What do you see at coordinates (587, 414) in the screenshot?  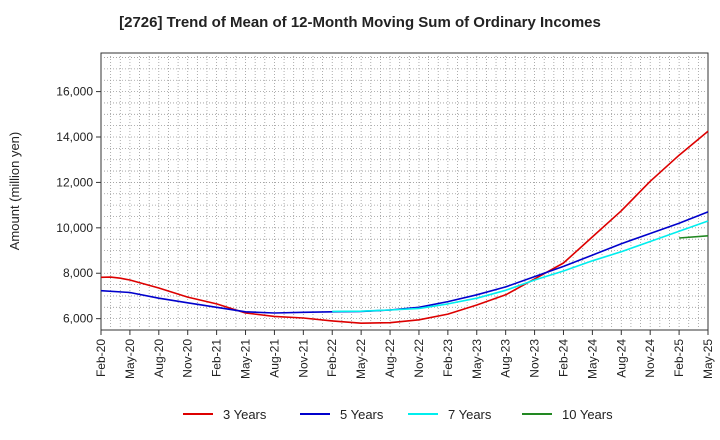 I see `legend-label: 10 Years` at bounding box center [587, 414].